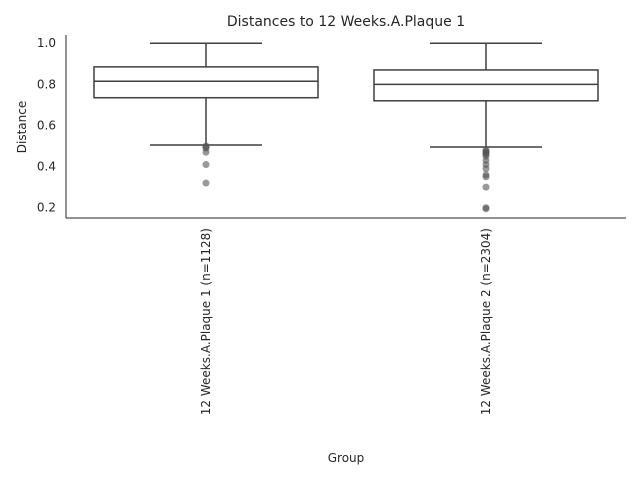 Image resolution: width=640 pixels, height=480 pixels. What do you see at coordinates (206, 321) in the screenshot?
I see `x-tick-label: 12 Weeks.A.Plaque 1 (n=1128)` at bounding box center [206, 321].